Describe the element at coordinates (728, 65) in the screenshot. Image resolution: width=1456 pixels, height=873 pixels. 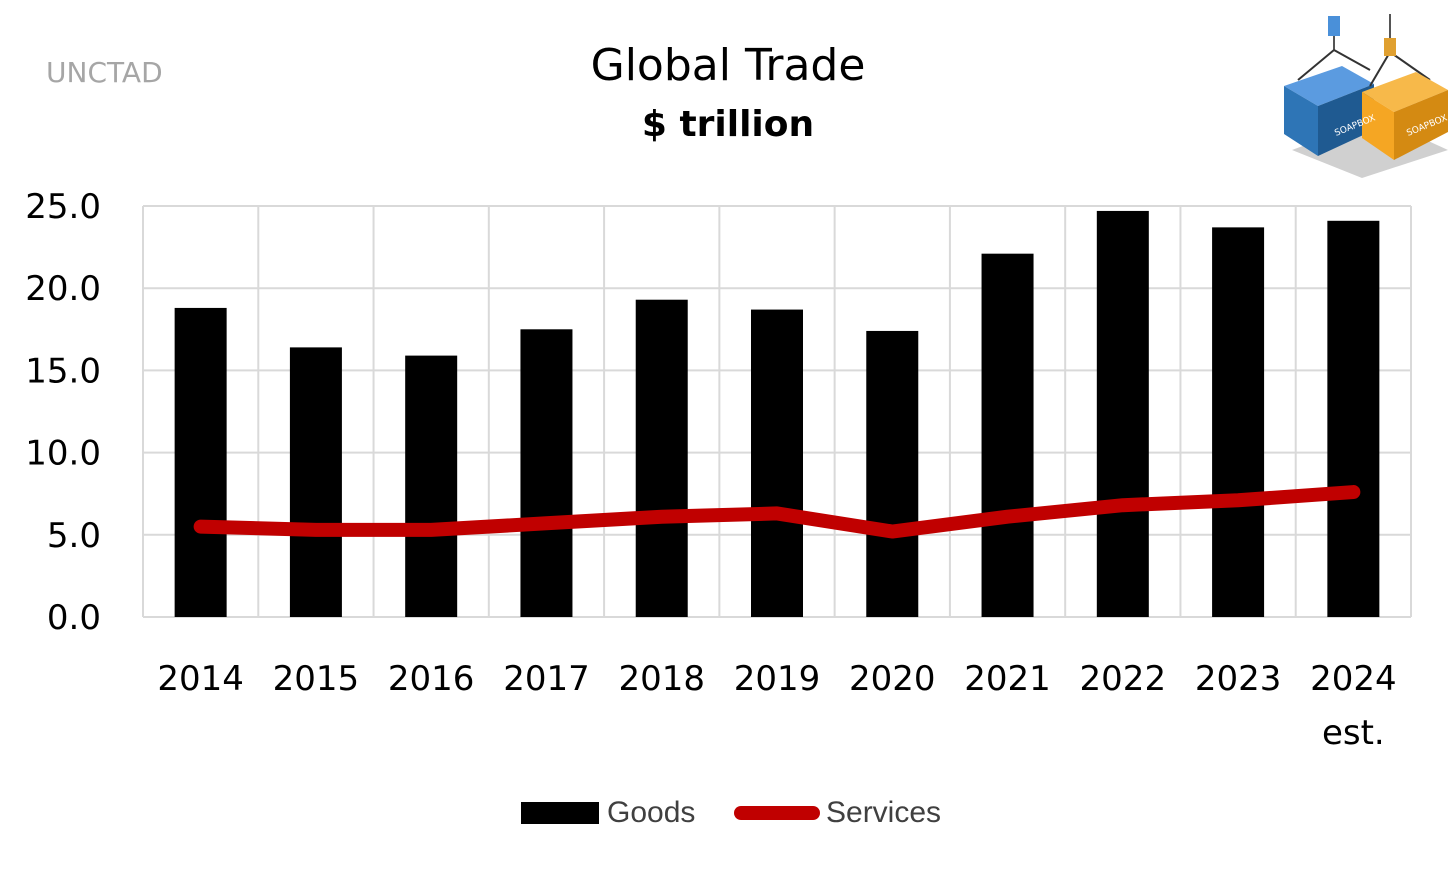
I see `chart-title: Global Trade` at that location.